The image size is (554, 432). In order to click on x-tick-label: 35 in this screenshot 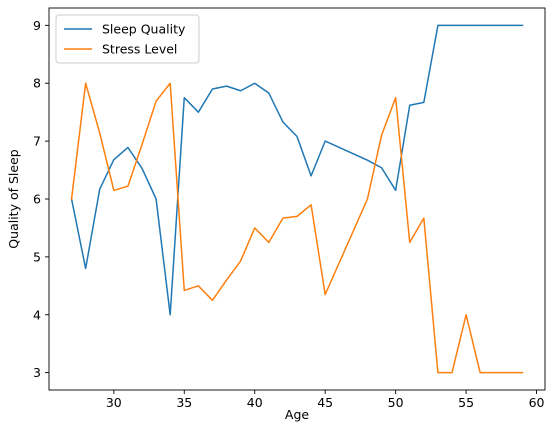, I will do `click(184, 402)`.